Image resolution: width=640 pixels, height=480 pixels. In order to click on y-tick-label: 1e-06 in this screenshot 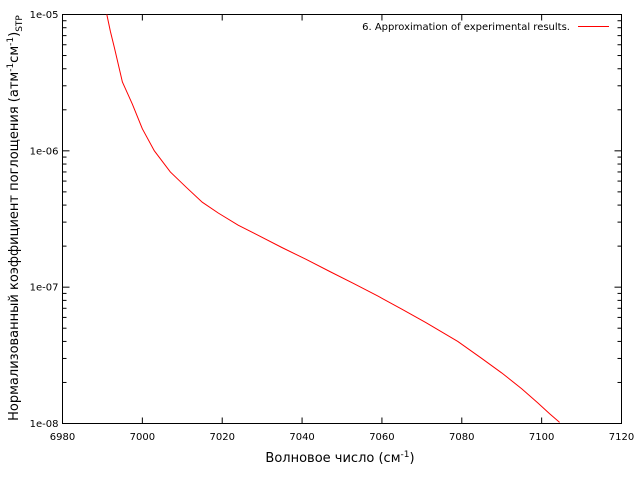, I will do `click(44, 151)`.